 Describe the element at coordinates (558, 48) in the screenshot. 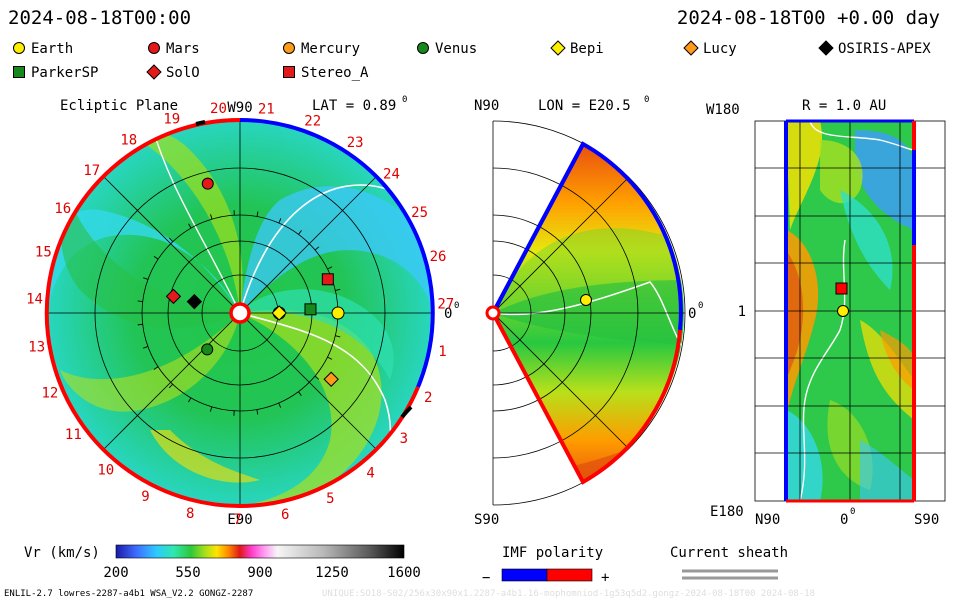

I see `legend-marker-bepi` at that location.